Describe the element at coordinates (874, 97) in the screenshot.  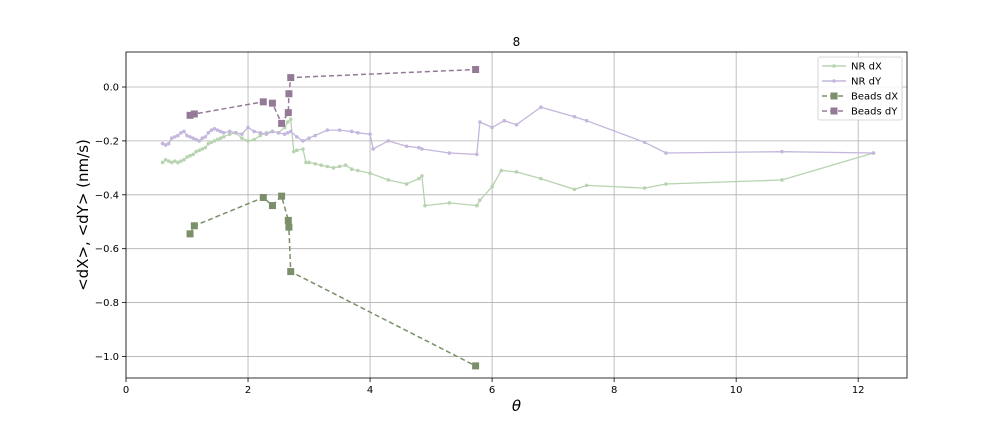
I see `legend-label: Beads dX` at that location.